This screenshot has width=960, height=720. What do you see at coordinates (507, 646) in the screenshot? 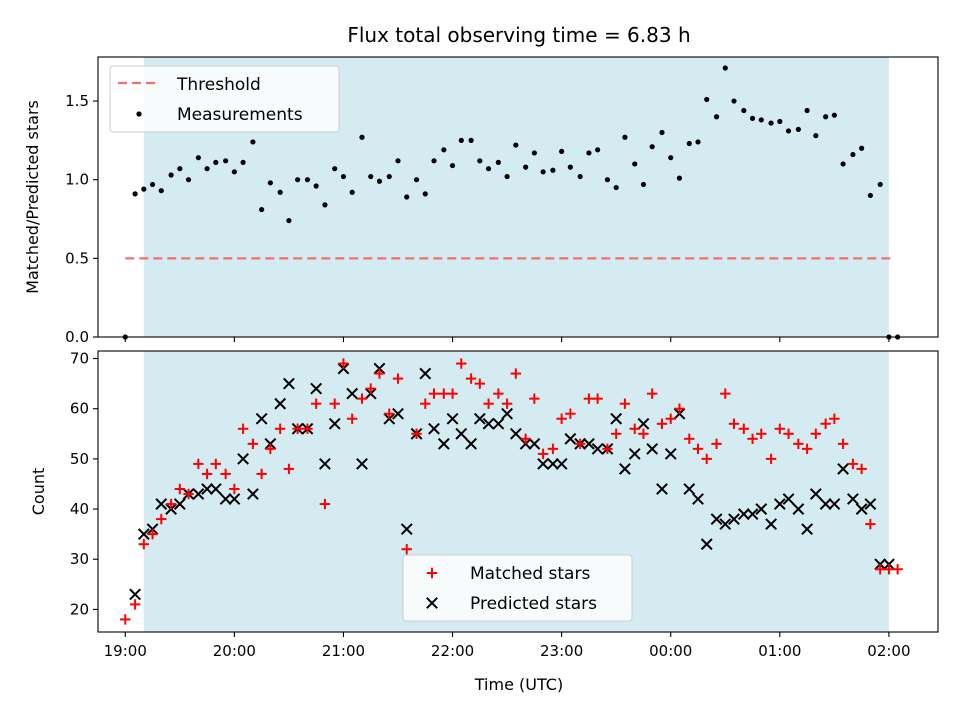
I see `count-x-ticks: 19:00 20:00 21:00 22:00 23:00 00:00 01:00 02:00` at bounding box center [507, 646].